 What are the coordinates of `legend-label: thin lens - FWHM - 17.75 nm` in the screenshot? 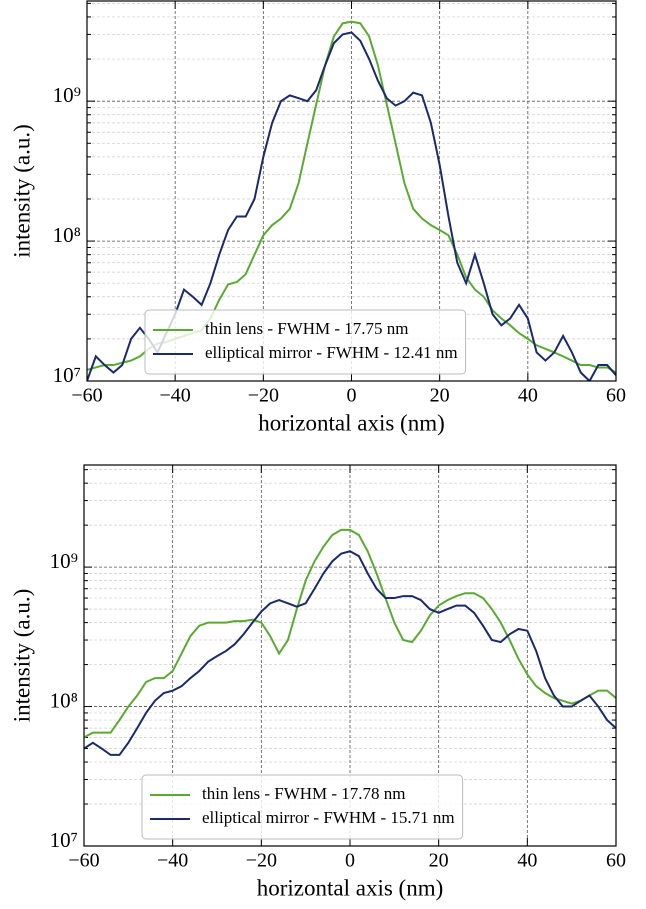 It's located at (307, 328).